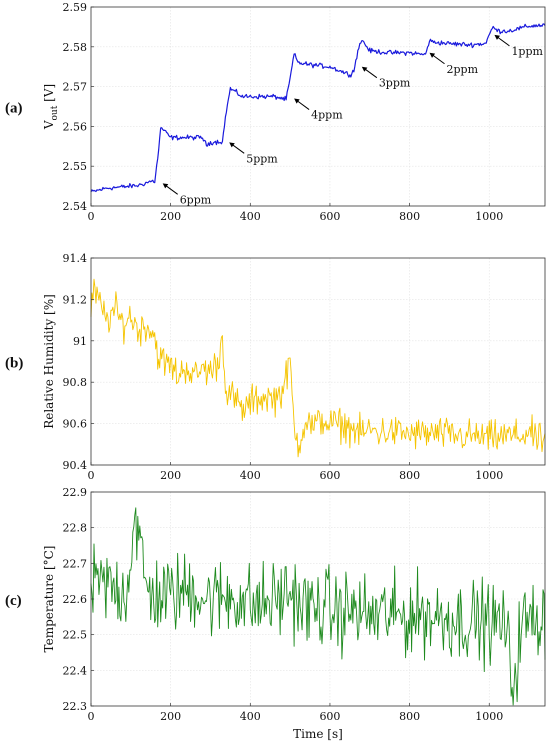 This screenshot has width=550, height=748. What do you see at coordinates (80, 341) in the screenshot?
I see `y-tick-label: 91` at bounding box center [80, 341].